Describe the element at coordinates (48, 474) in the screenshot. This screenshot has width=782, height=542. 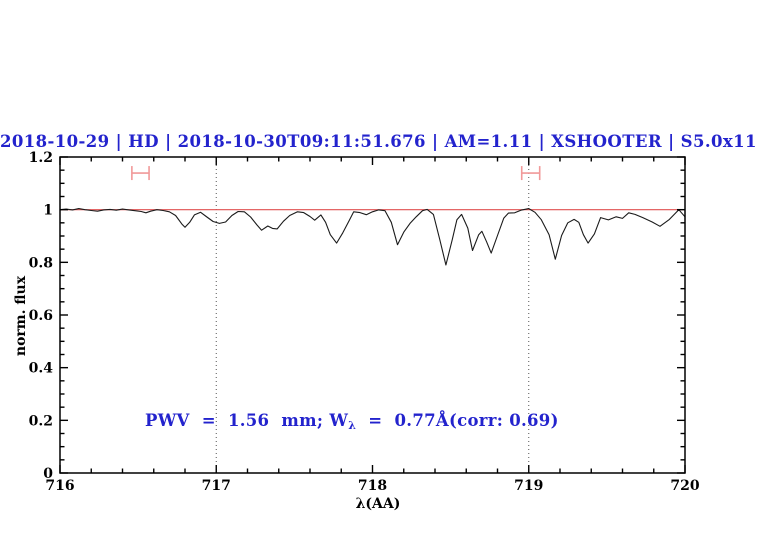
I see `y-tick-label: 0` at that location.